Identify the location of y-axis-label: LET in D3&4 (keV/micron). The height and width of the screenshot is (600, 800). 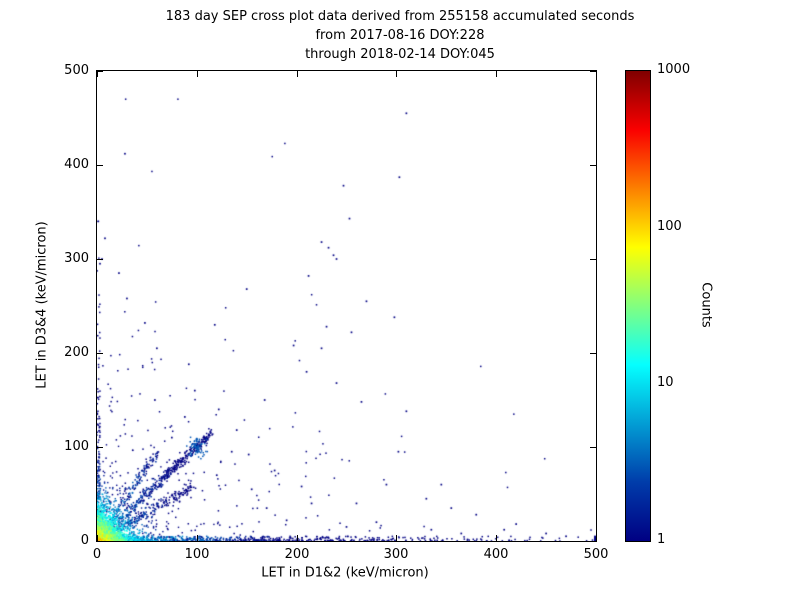
(42, 305).